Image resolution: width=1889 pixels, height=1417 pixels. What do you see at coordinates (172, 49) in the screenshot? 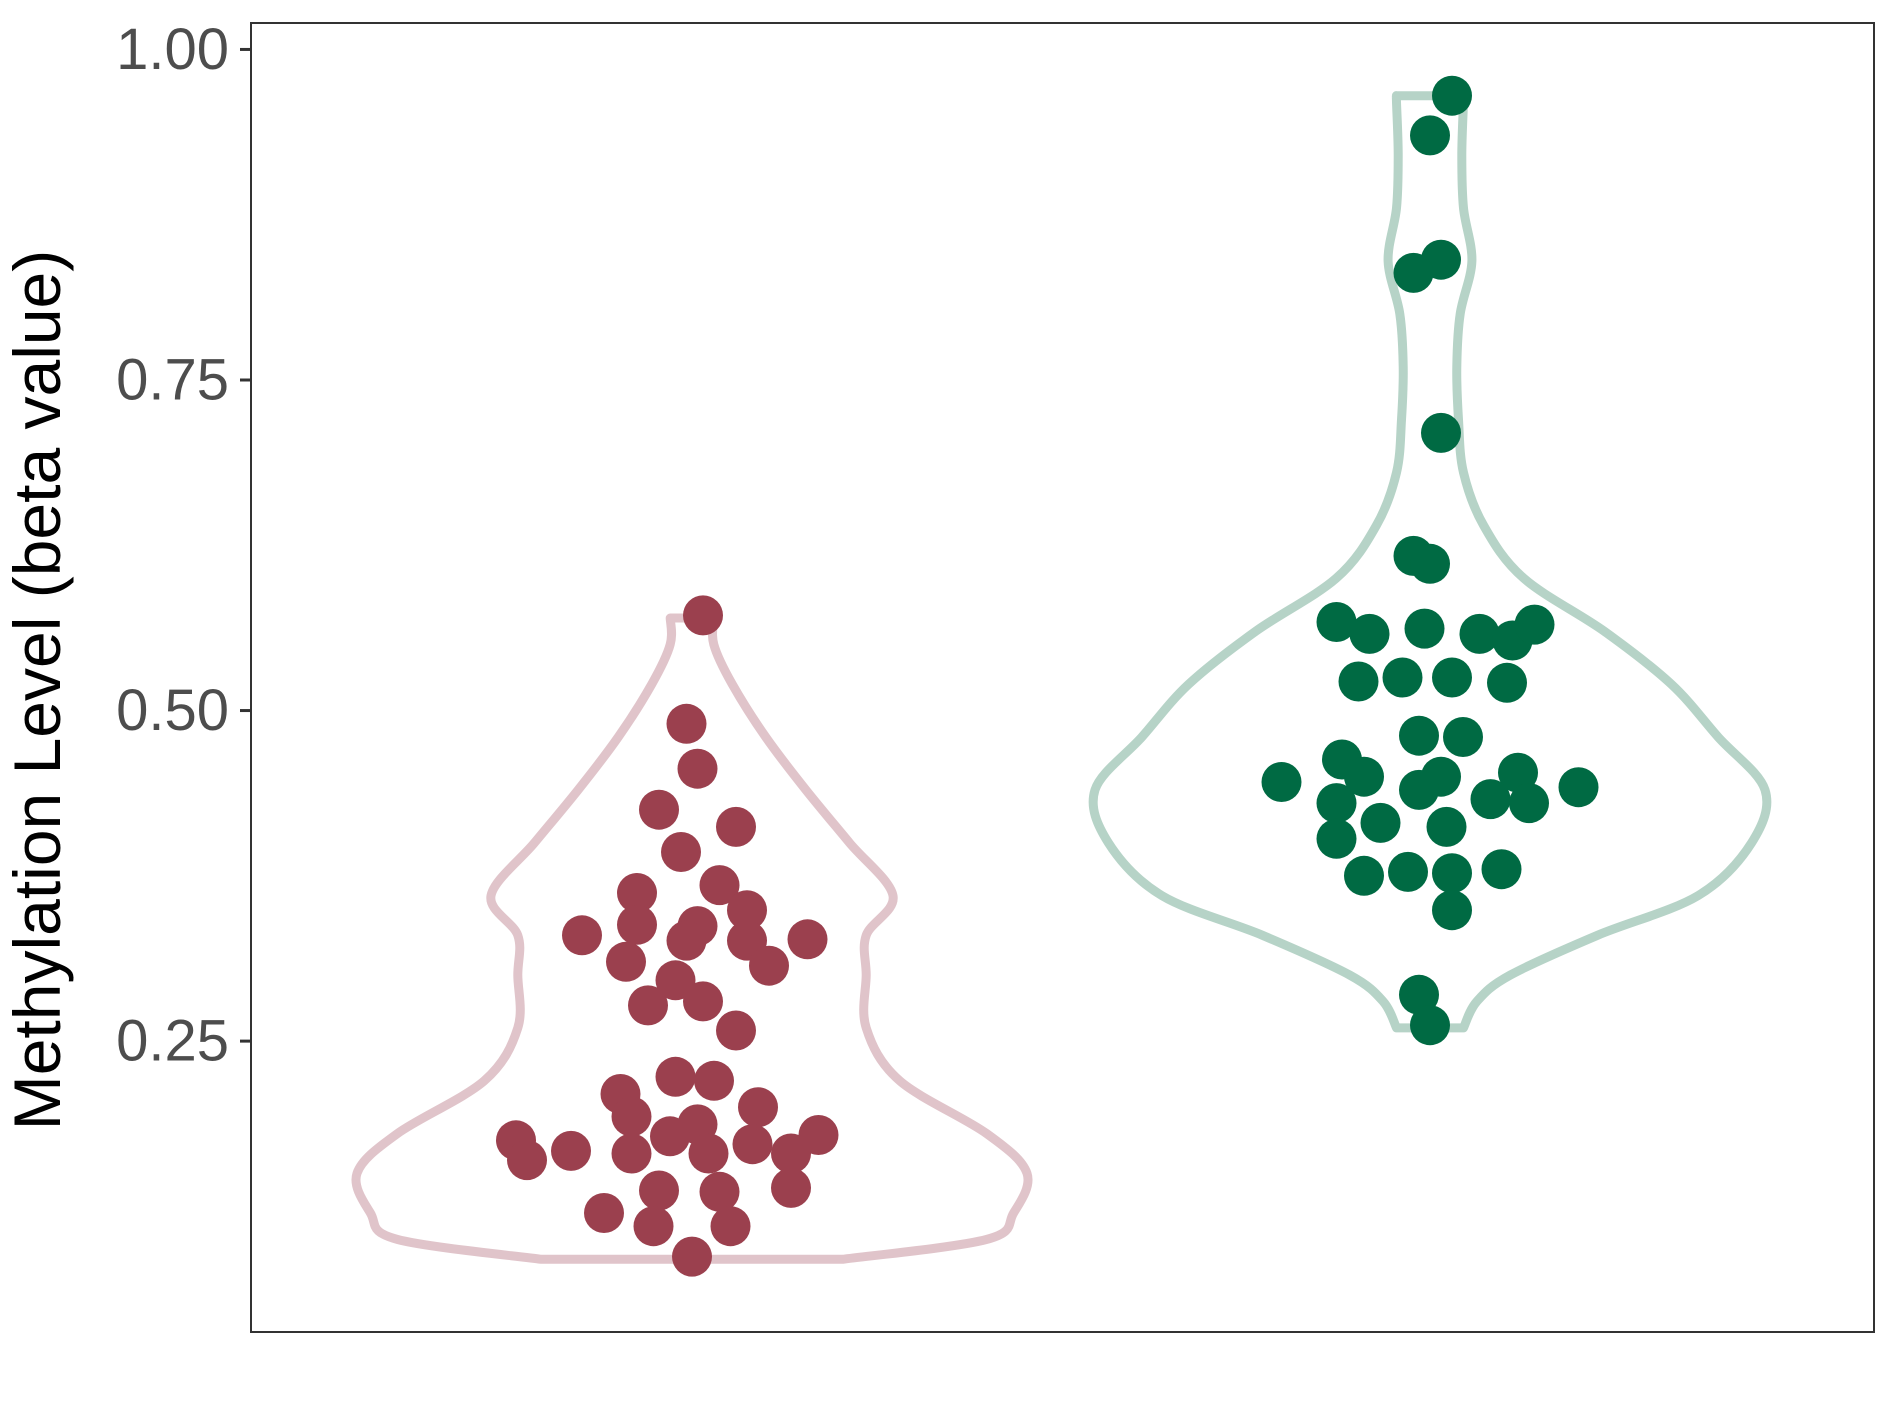
I see `y-tick-label-3: 1.00` at bounding box center [172, 49].